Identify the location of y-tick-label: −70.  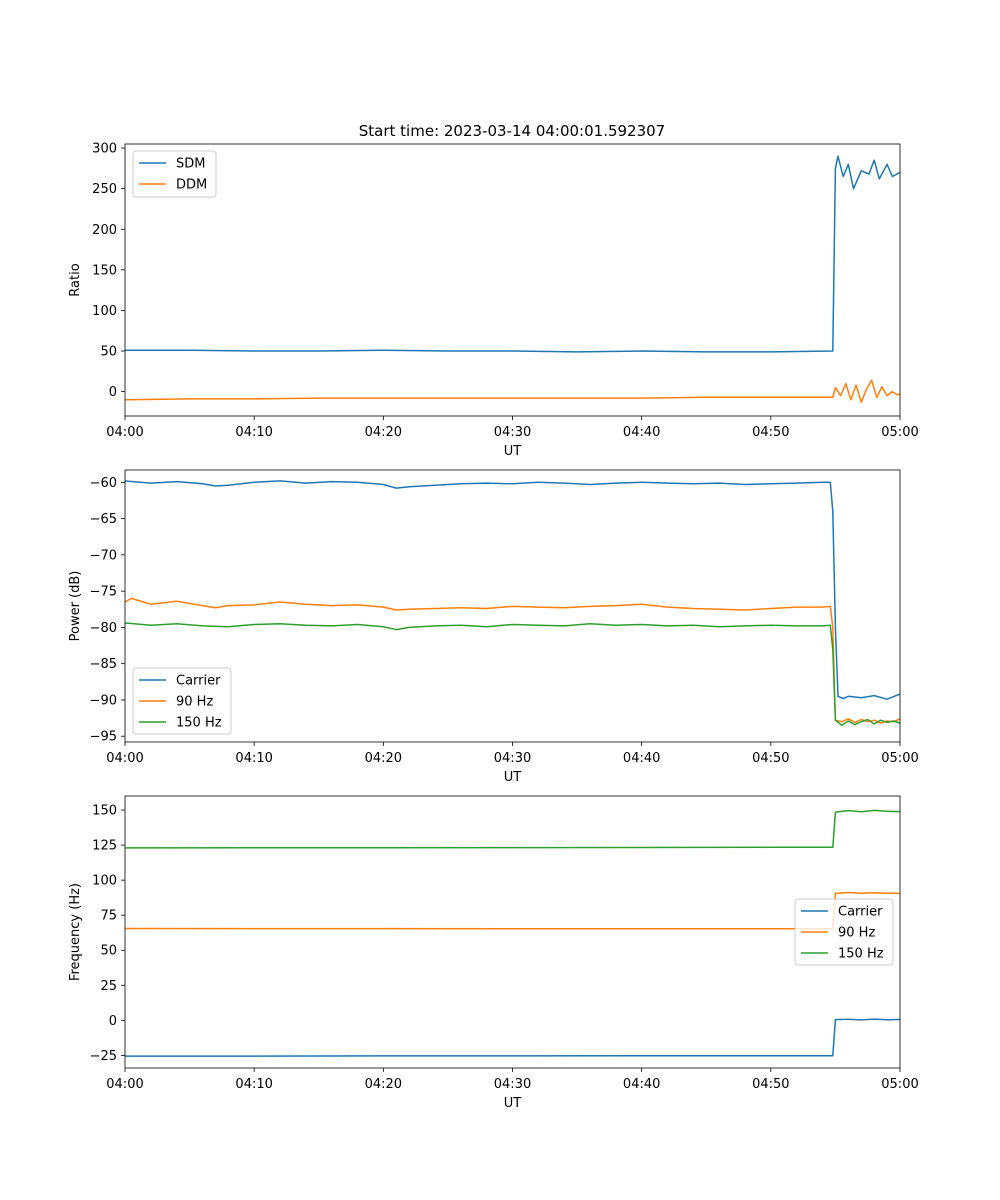
(103, 555).